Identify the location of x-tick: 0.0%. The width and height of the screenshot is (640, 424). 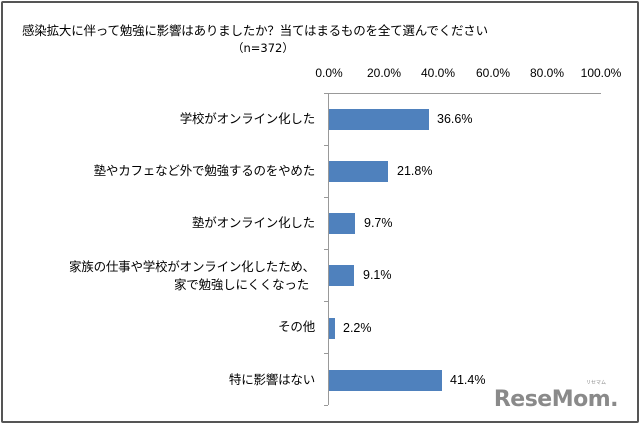
(329, 73).